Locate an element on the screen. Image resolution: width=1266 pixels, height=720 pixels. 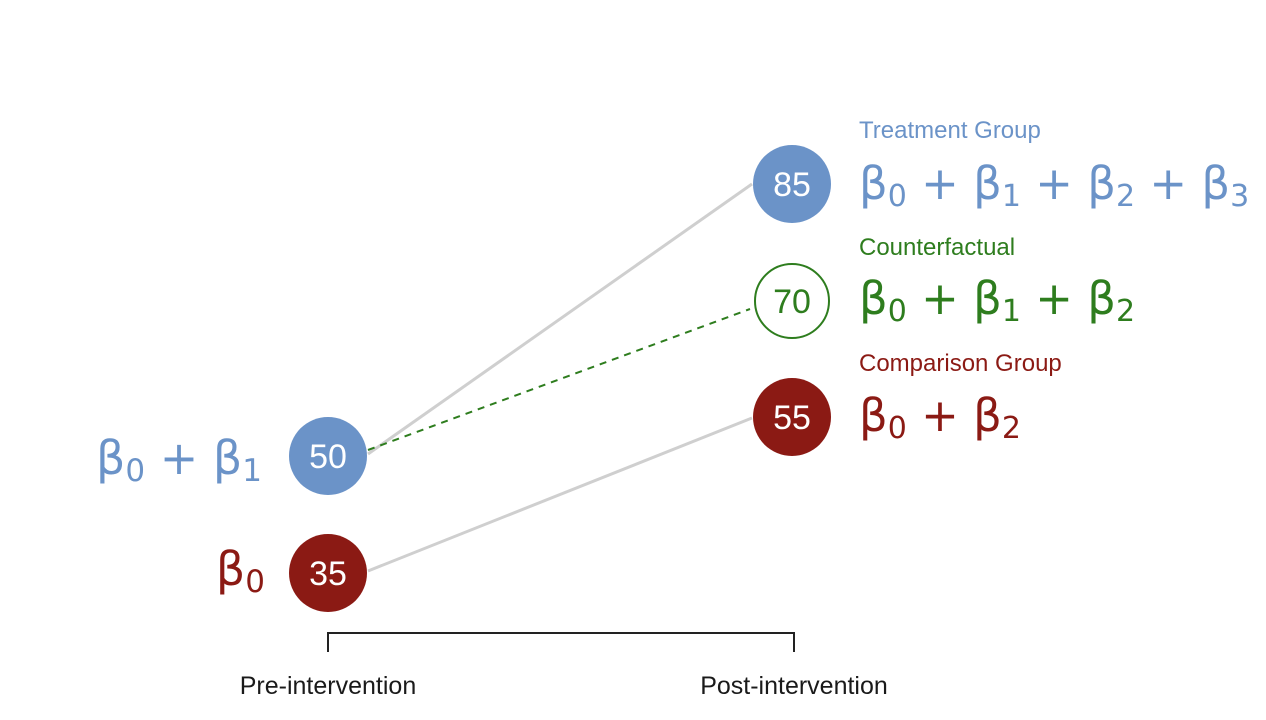
treatment-post-value: 85 is located at coordinates (792, 185).